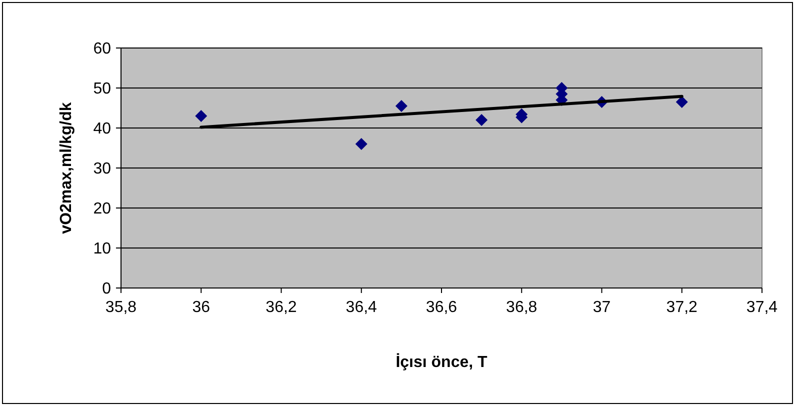  Describe the element at coordinates (522, 307) in the screenshot. I see `x-tick-label: 36,8` at that location.